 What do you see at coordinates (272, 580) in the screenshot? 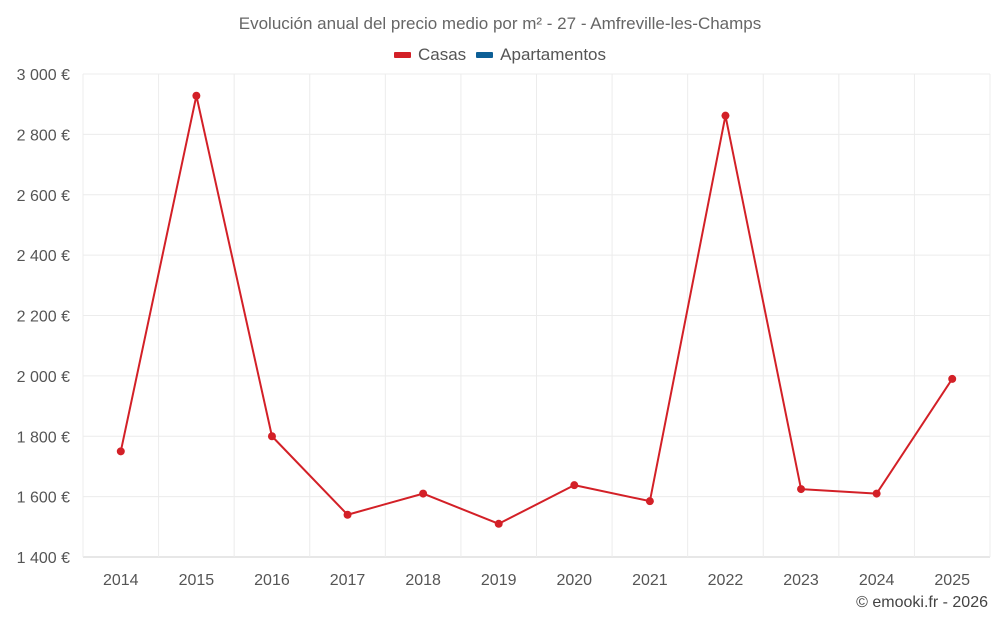
I see `x-tick-label: 2016` at bounding box center [272, 580].